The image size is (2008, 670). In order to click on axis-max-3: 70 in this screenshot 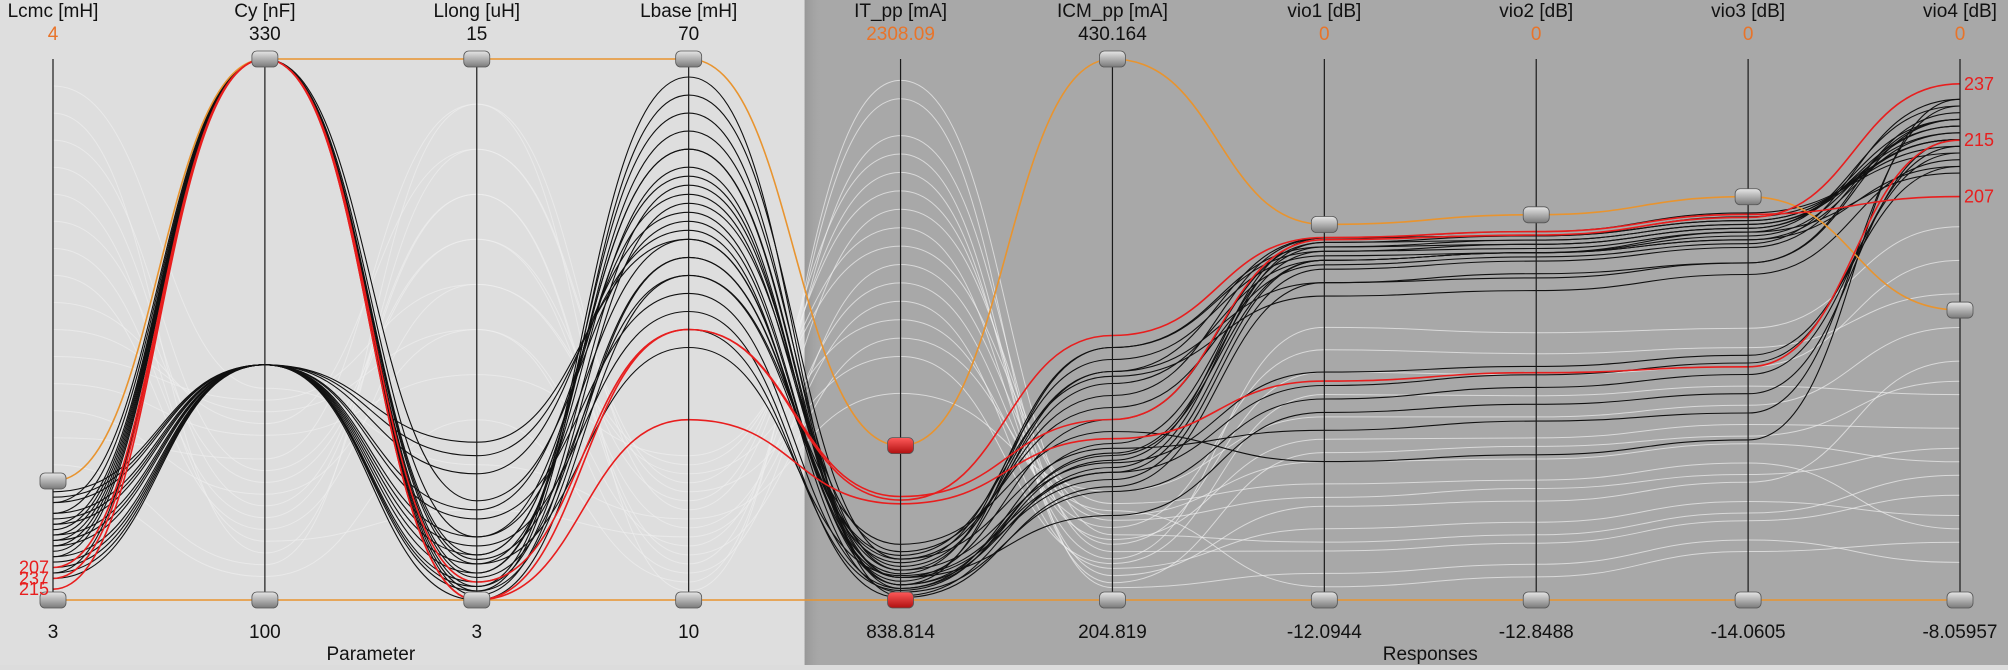, I will do `click(688, 34)`.